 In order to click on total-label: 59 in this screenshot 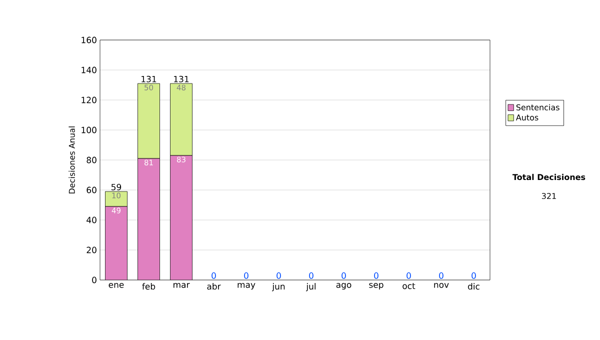, I will do `click(117, 187)`.